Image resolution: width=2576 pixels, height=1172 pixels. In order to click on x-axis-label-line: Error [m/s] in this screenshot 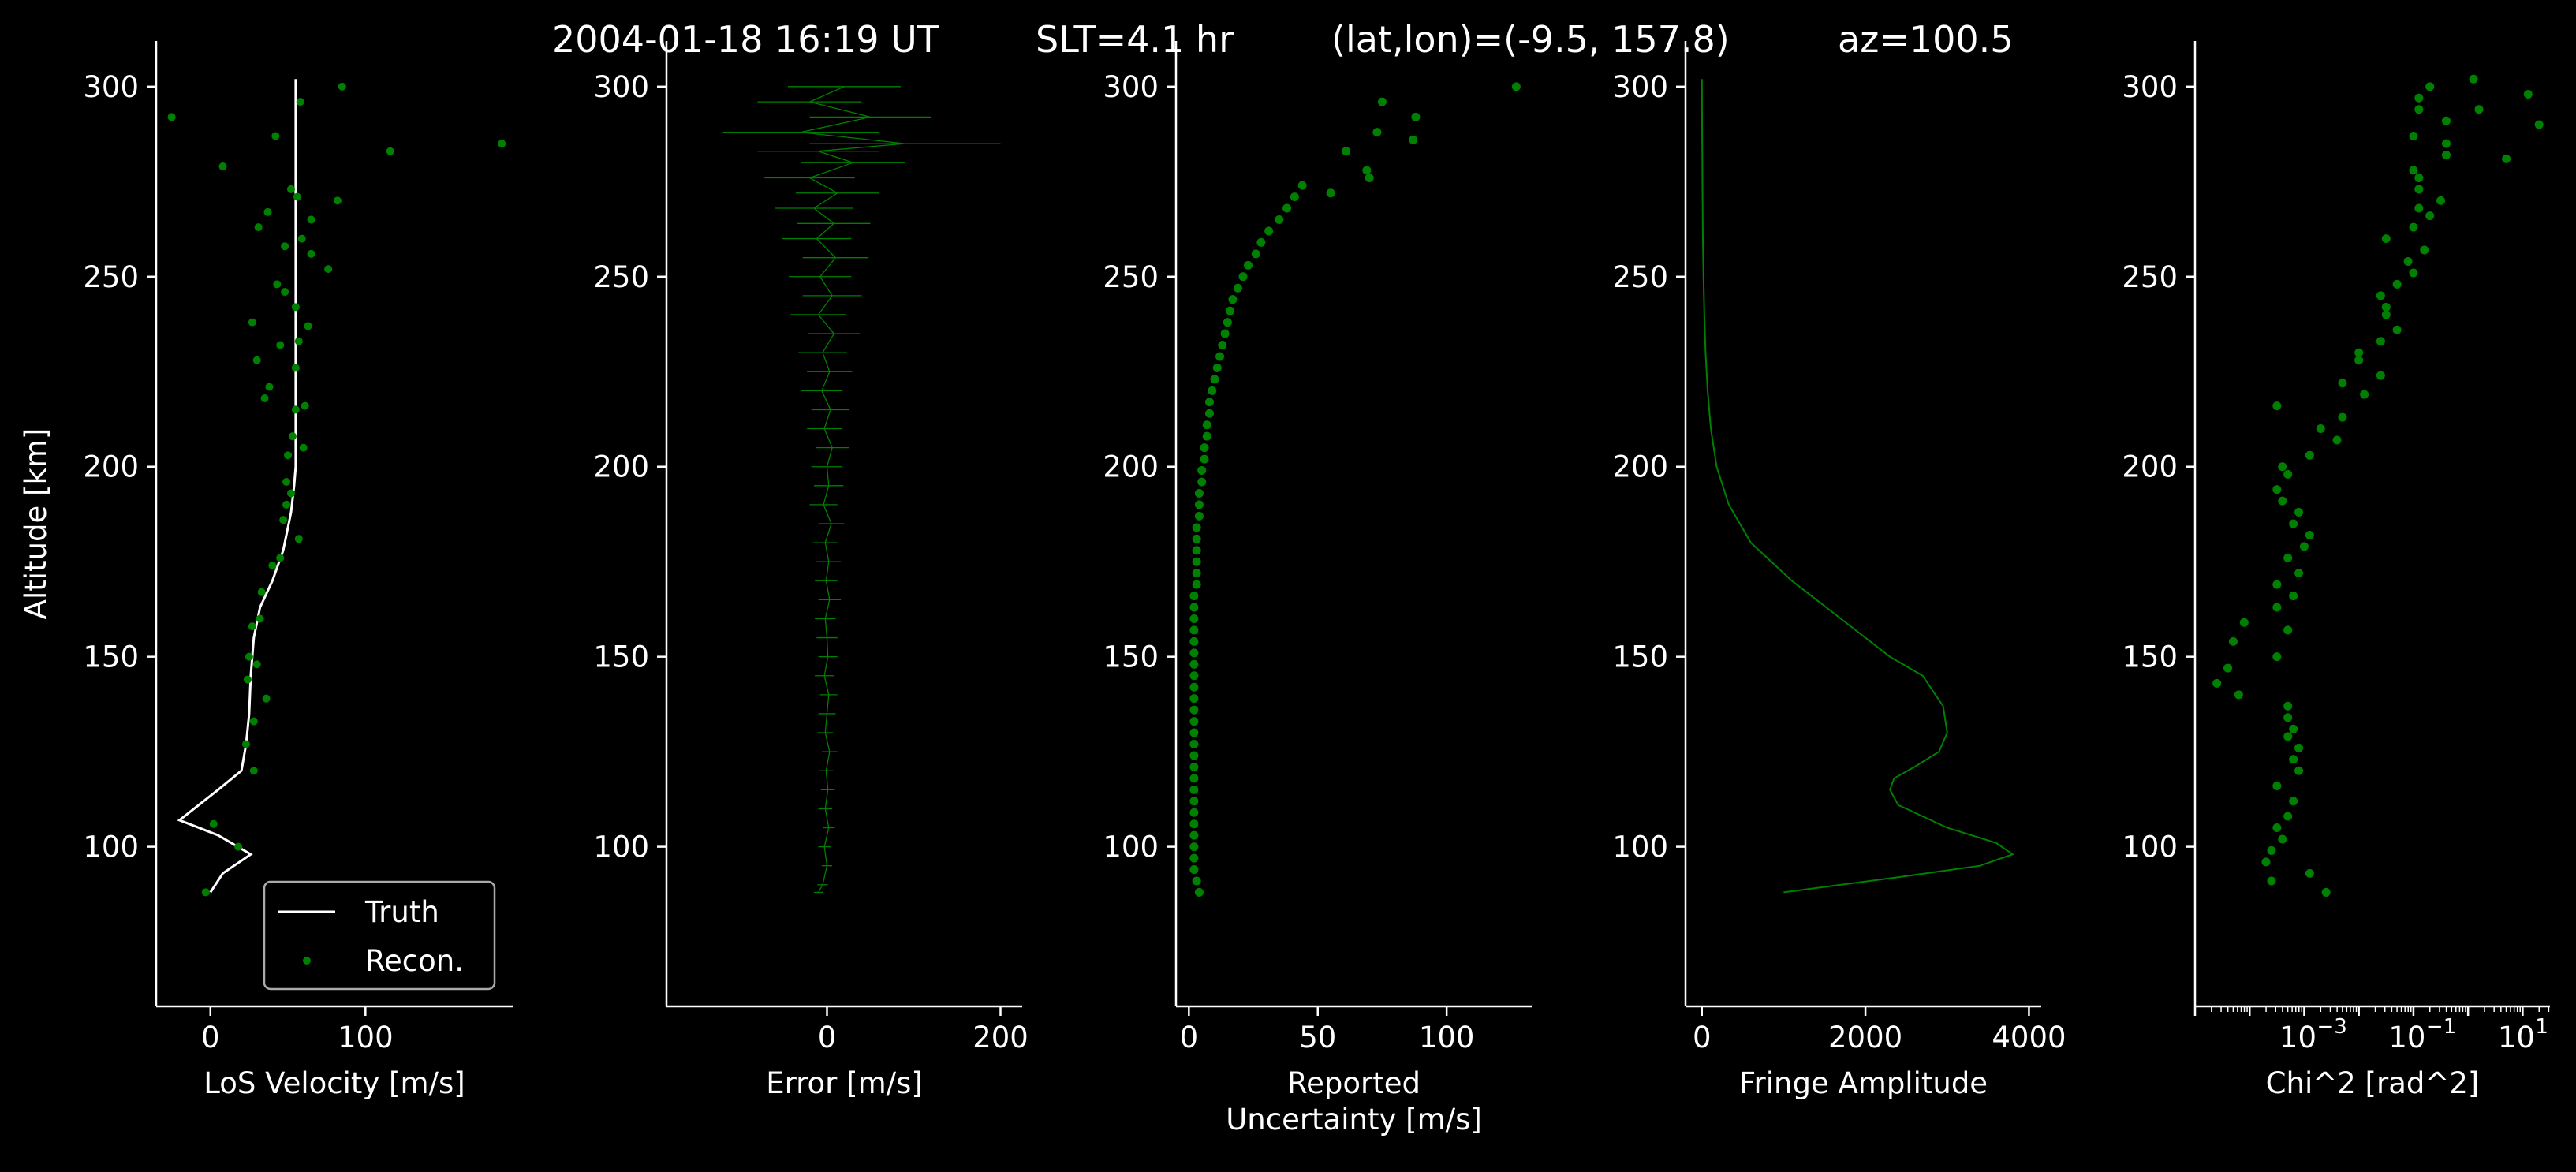, I will do `click(844, 1083)`.